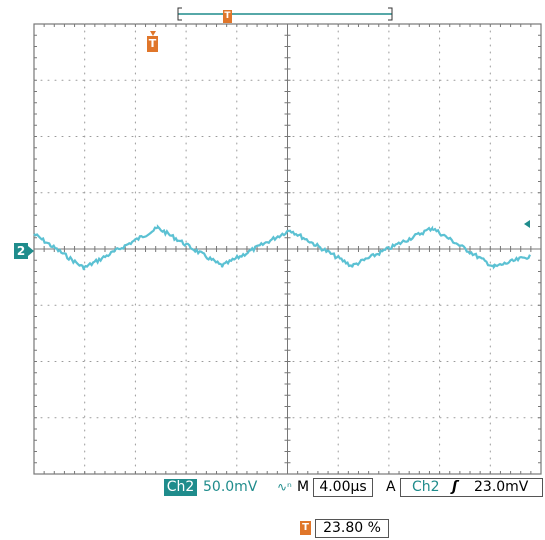 Image resolution: width=545 pixels, height=540 pixels. What do you see at coordinates (426, 487) in the screenshot?
I see `trigger-source: Ch2` at bounding box center [426, 487].